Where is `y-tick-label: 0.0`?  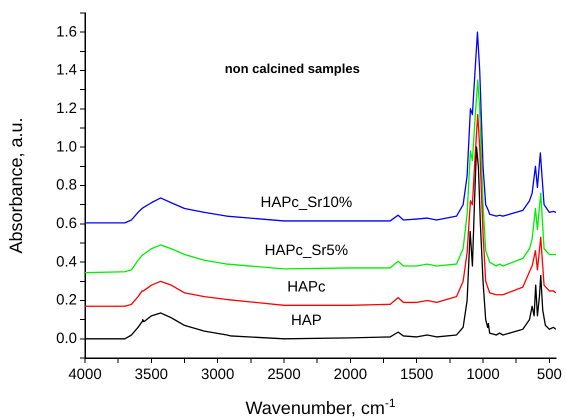 y-tick-label: 0.0 is located at coordinates (66, 338).